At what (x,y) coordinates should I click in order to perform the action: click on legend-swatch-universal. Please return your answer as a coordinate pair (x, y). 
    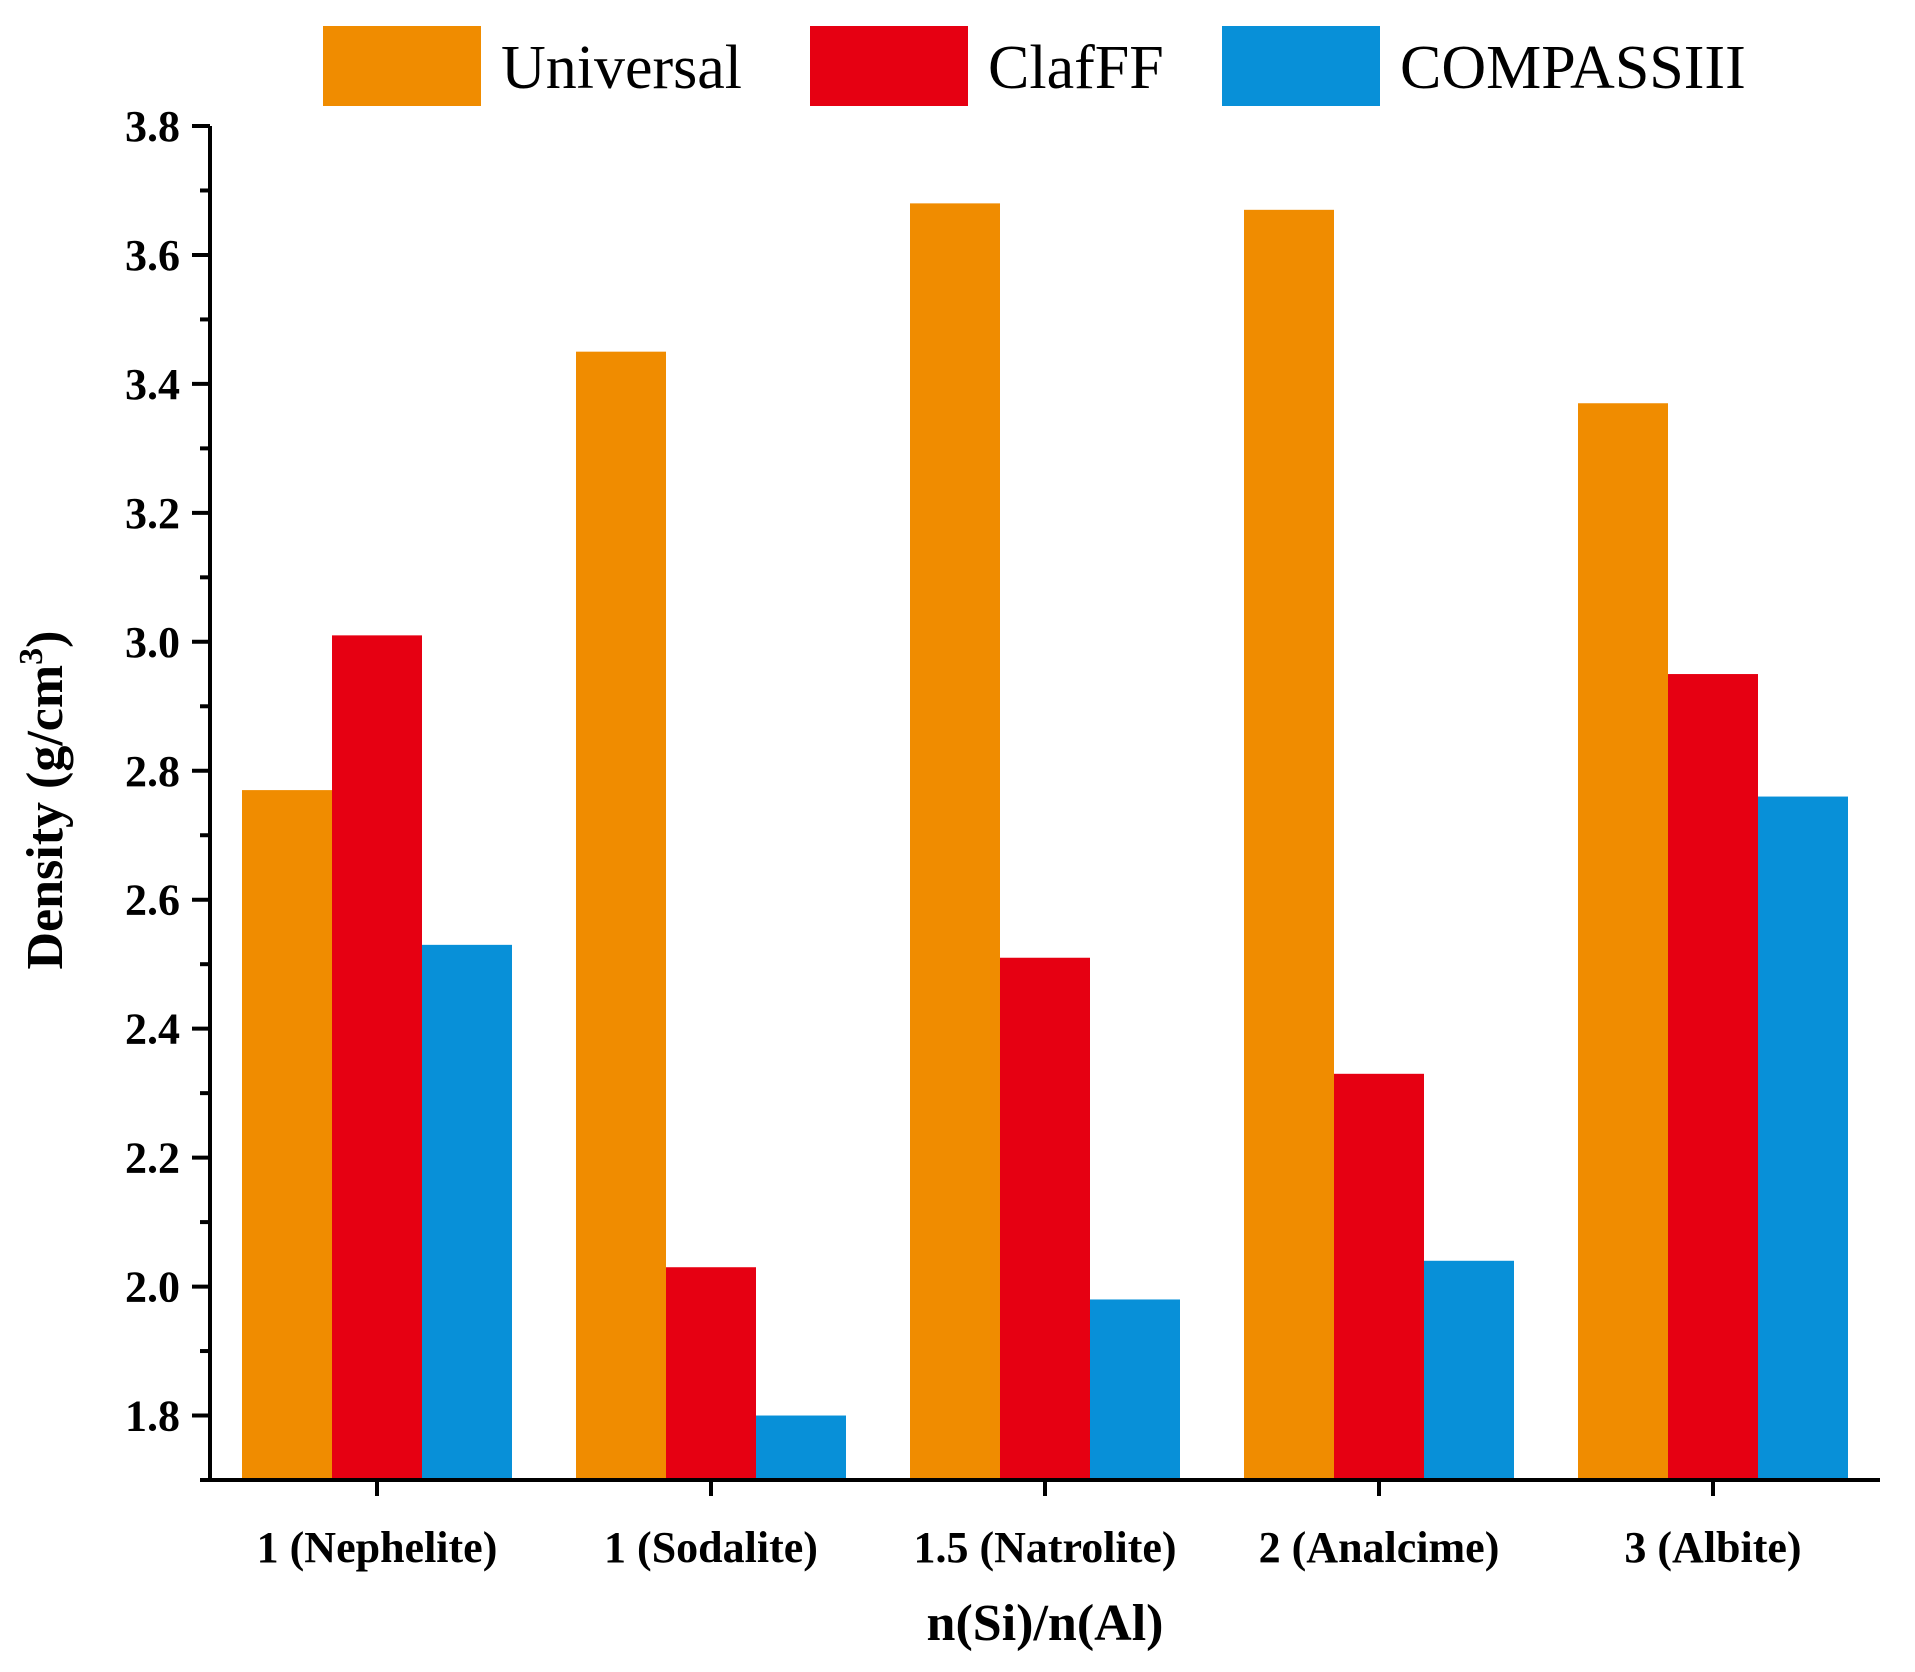
    Looking at the image, I should click on (402, 66).